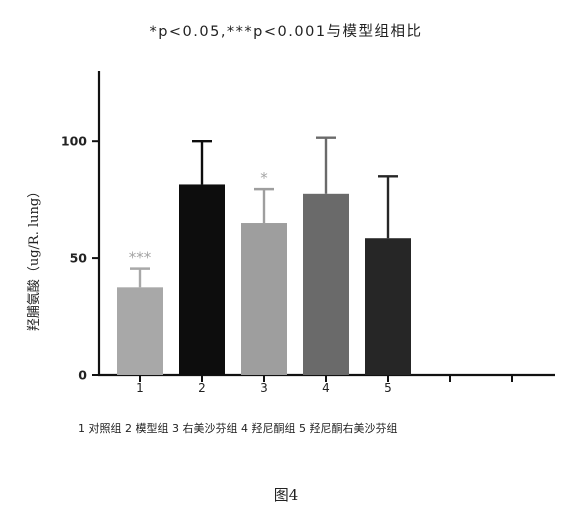 The height and width of the screenshot is (519, 571). What do you see at coordinates (140, 388) in the screenshot?
I see `x-tick-label: 1` at bounding box center [140, 388].